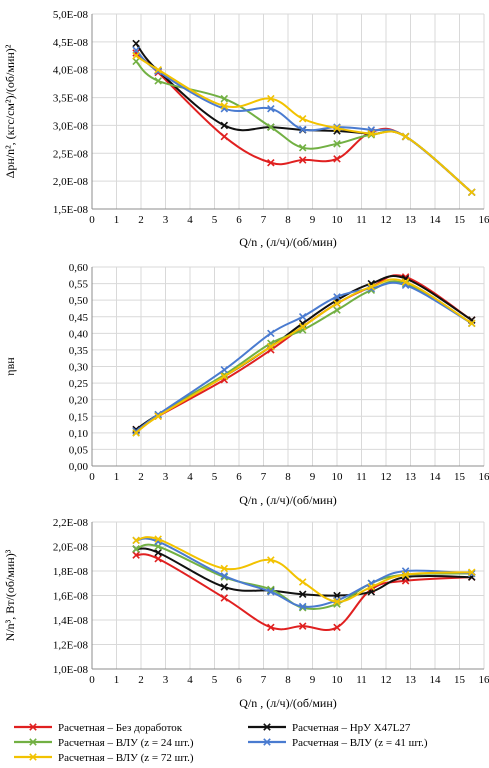 This screenshot has height=768, width=489. Describe the element at coordinates (71, 523) in the screenshot. I see `y-tick-label: 2,2E-08` at that location.